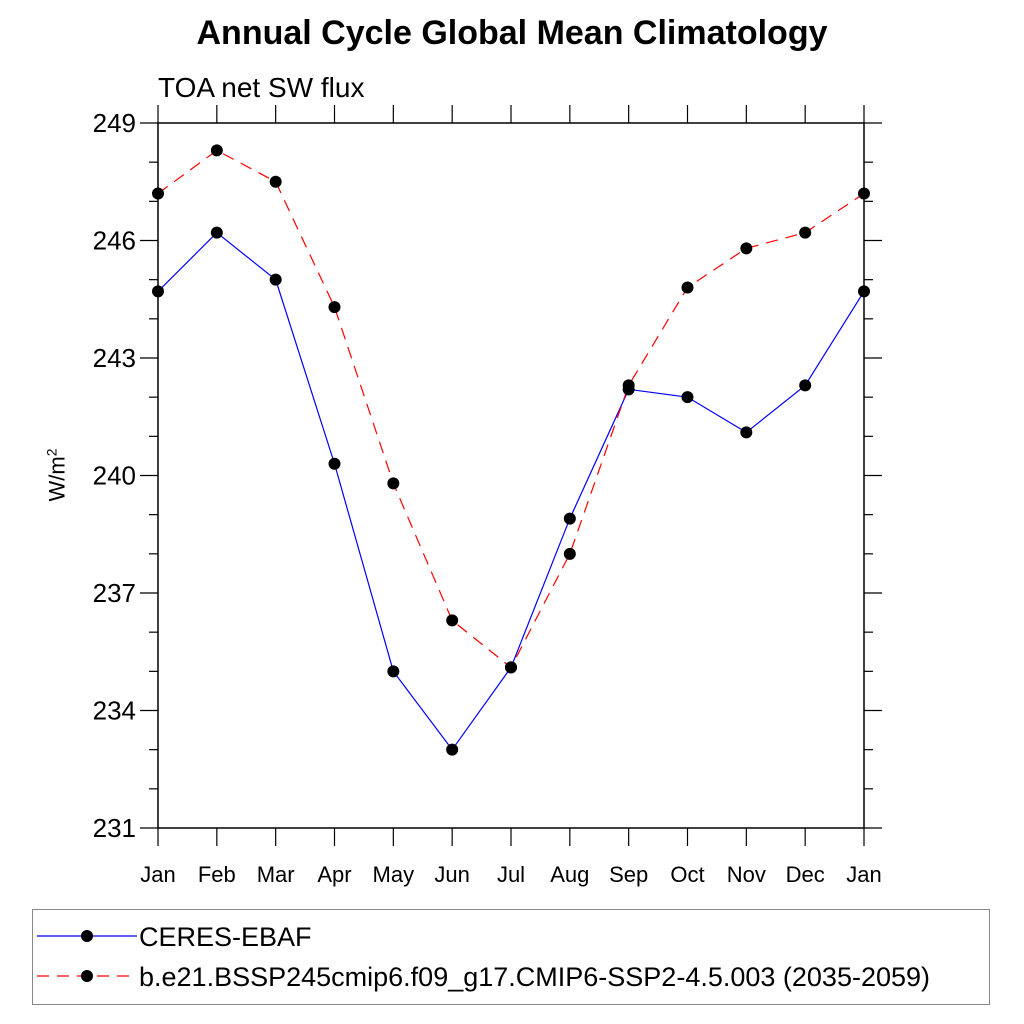 The height and width of the screenshot is (1024, 1024). What do you see at coordinates (157, 874) in the screenshot?
I see `x-tick-label-0: Jan` at bounding box center [157, 874].